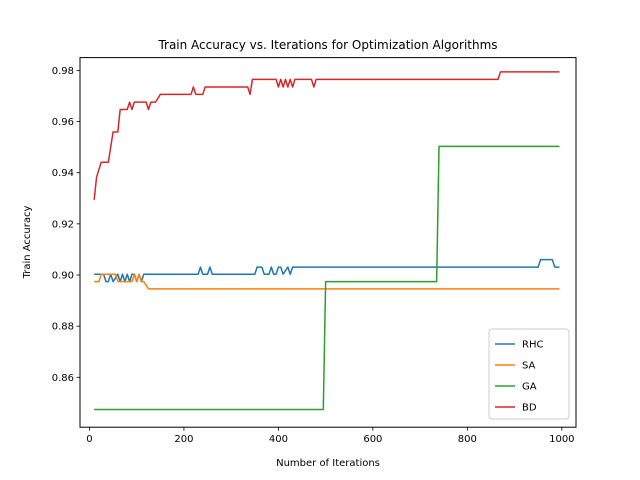 The height and width of the screenshot is (480, 640). I want to click on y-tick-label: 0.98, so click(63, 71).